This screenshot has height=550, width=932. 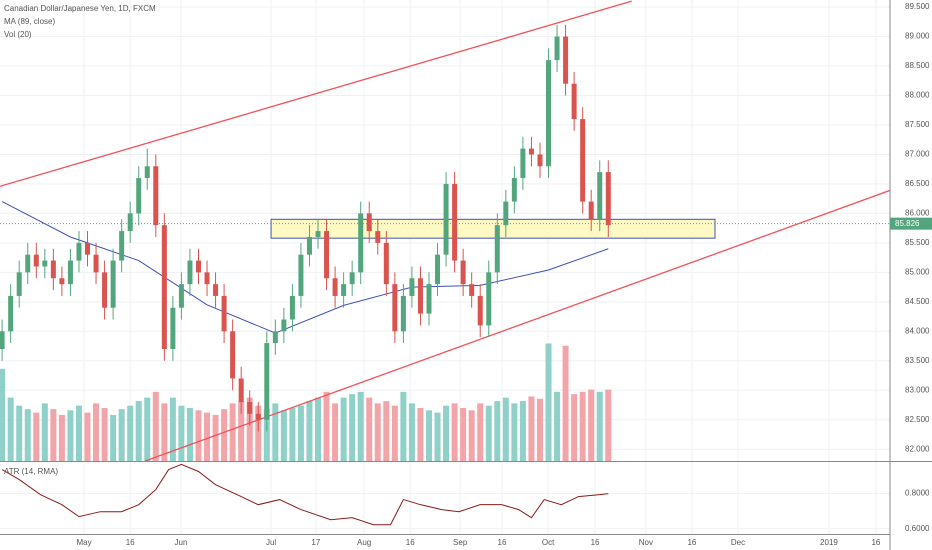 What do you see at coordinates (80, 8) in the screenshot?
I see `chart-title: Canadian Dollar/Japanese Yen, 1D, FXCM` at bounding box center [80, 8].